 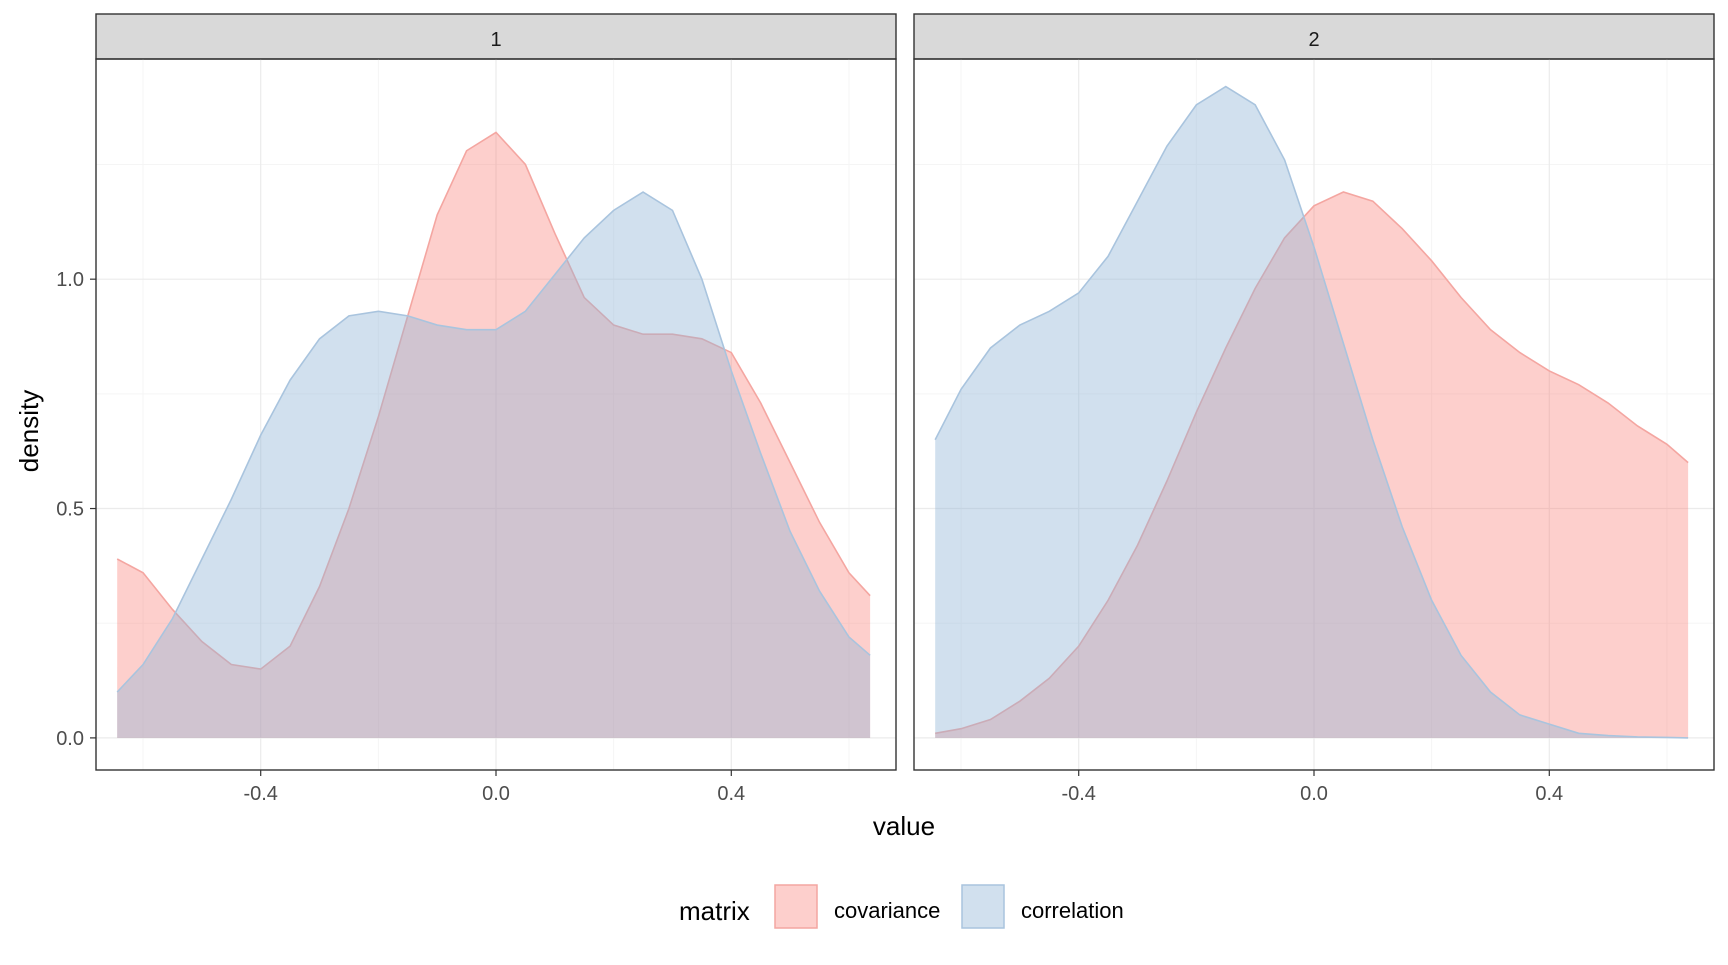 I want to click on y-tick-label: 0.0, so click(x=70, y=739).